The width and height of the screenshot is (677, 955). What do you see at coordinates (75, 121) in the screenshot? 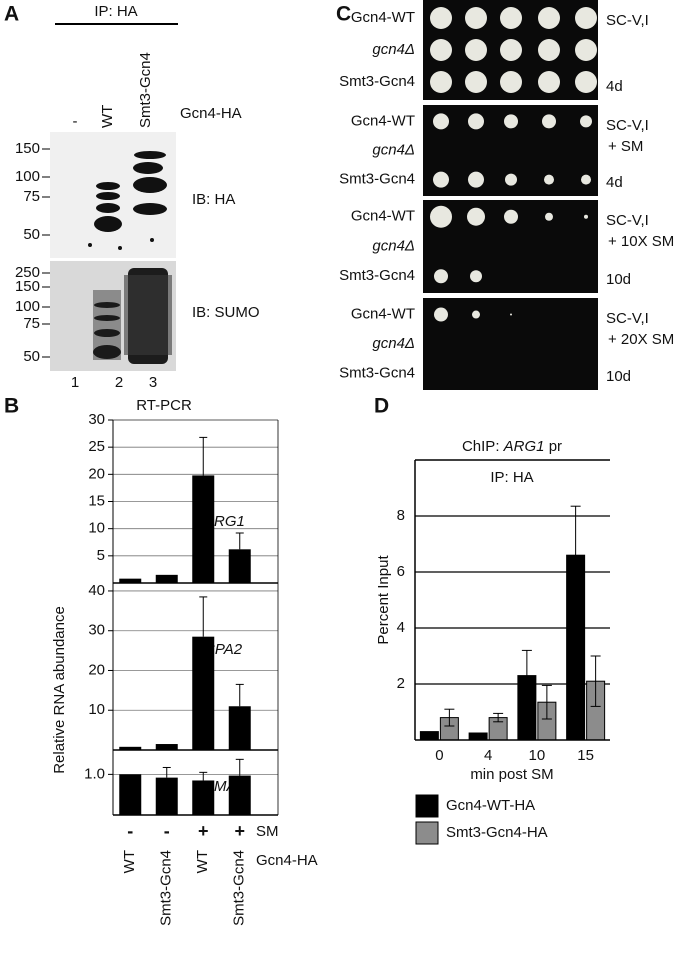
I see `lane-name: -` at bounding box center [75, 121].